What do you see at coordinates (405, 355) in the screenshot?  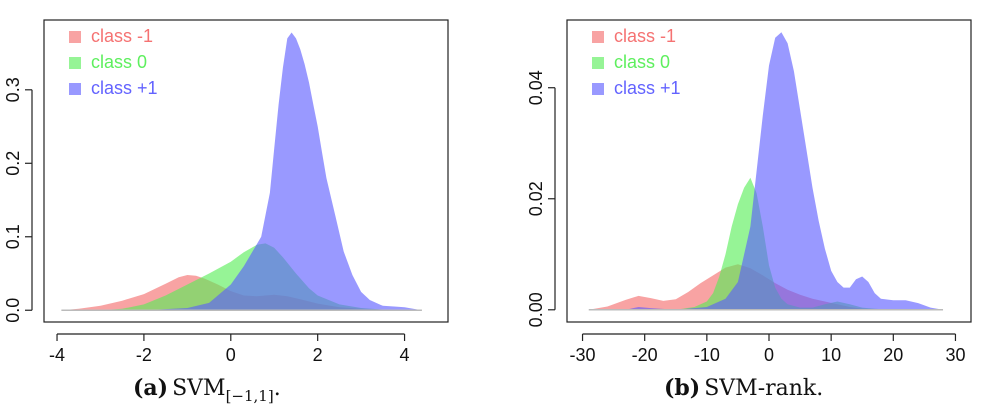 I see `x-tick-label-a: 4` at bounding box center [405, 355].